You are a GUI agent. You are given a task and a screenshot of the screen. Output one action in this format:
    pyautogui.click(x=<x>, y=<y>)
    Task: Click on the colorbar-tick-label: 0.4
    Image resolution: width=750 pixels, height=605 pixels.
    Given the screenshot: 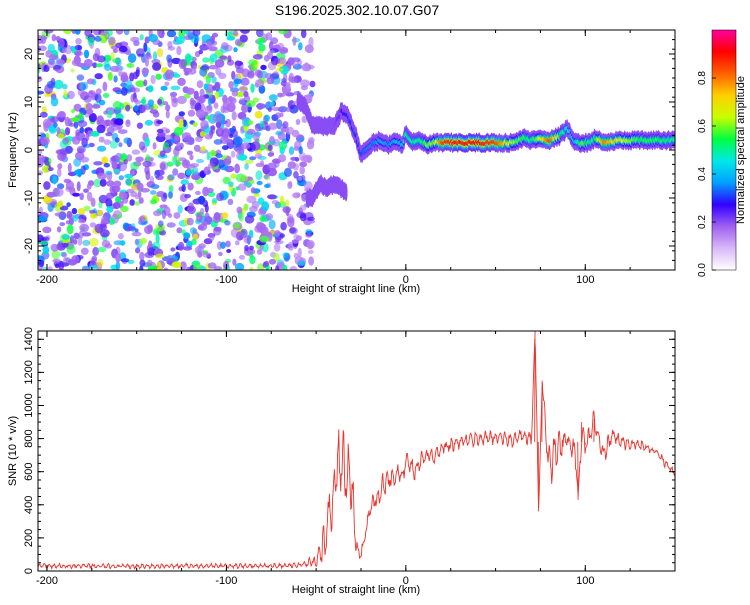 What is the action you would take?
    pyautogui.click(x=702, y=174)
    